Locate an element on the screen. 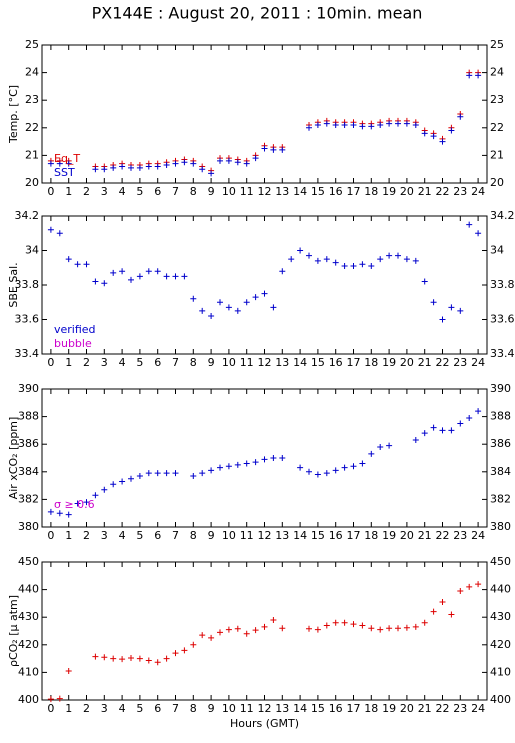 Image resolution: width=515 pixels, height=743 pixels. y-tick-label: 388 is located at coordinates (500, 416).